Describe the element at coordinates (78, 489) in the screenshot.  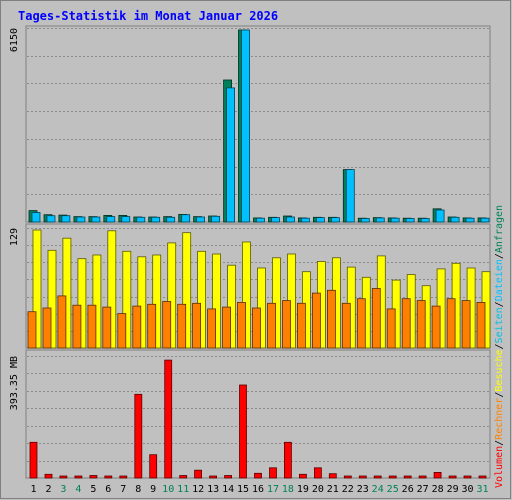
I see `x-tick-label-day-4: 4` at that location.